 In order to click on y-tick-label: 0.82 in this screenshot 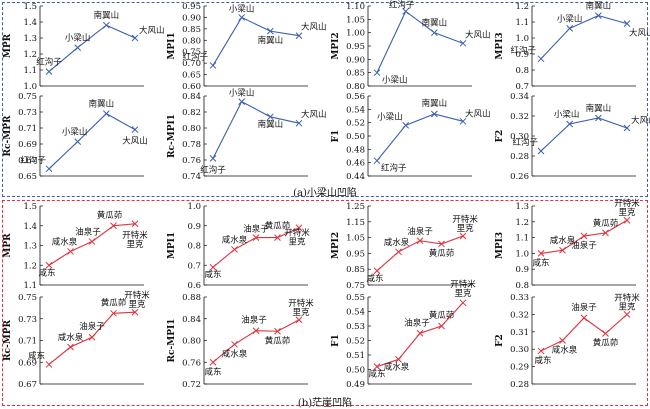, I will do `click(191, 113)`.